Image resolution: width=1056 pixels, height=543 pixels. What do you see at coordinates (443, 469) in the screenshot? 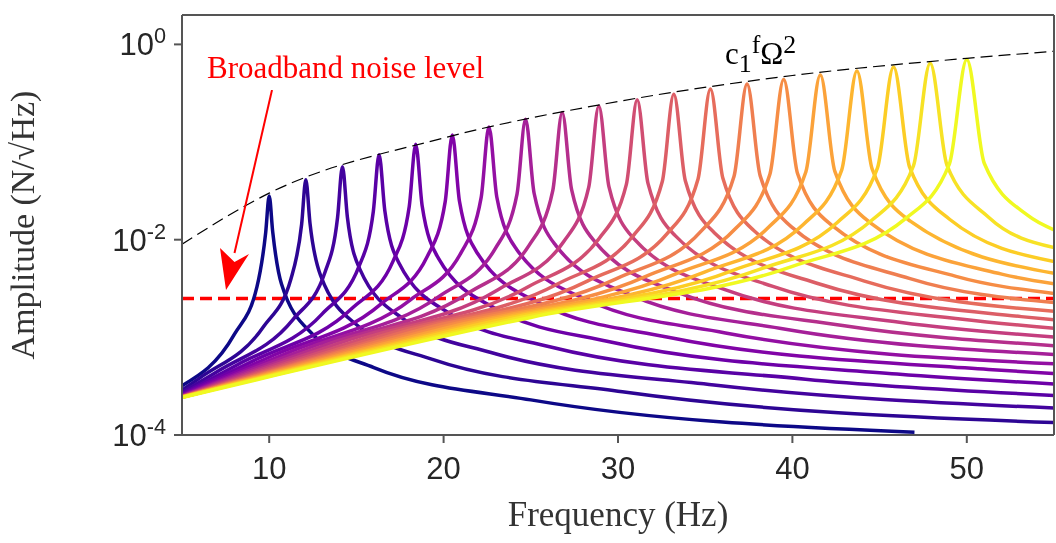
I see `x-tick-label: 20` at bounding box center [443, 469].